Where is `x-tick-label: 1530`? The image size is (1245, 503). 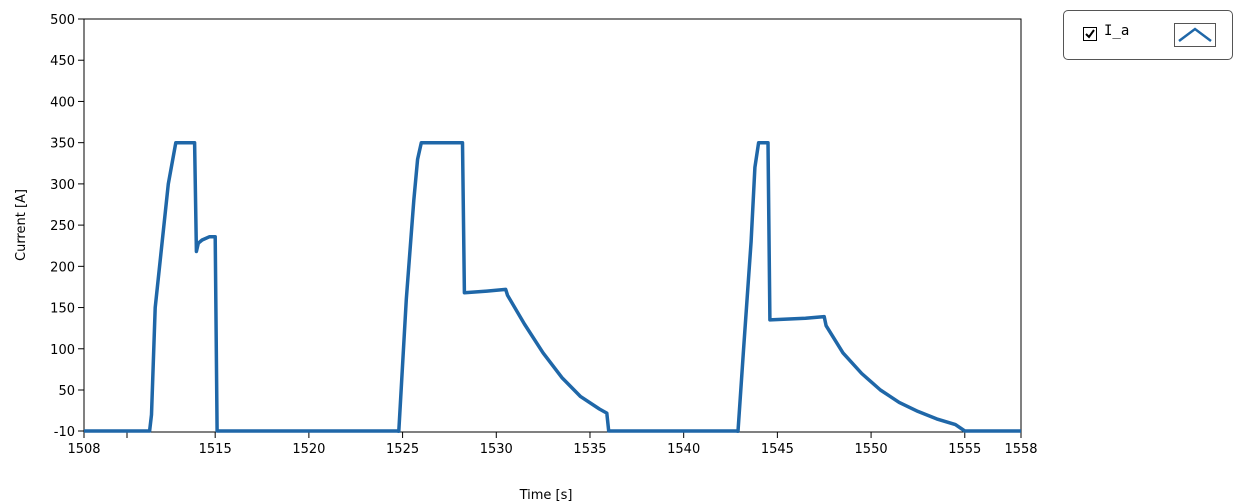 x-tick-label: 1530 is located at coordinates (496, 449).